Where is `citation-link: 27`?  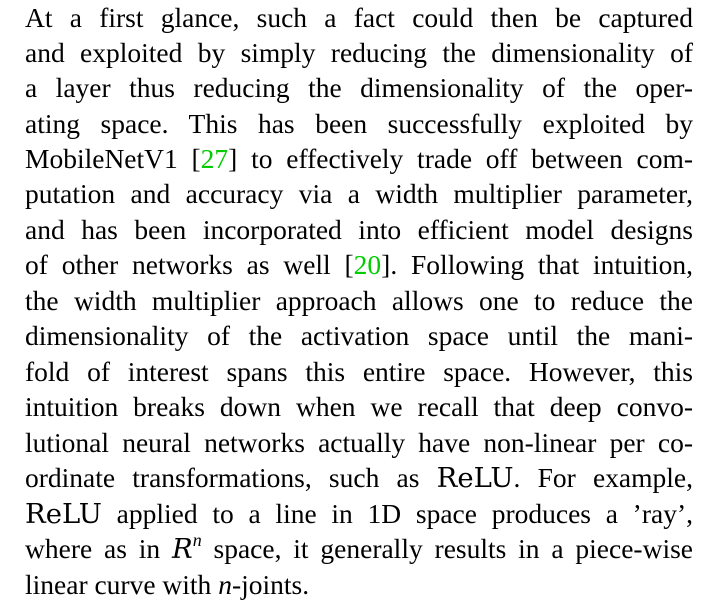 citation-link: 27 is located at coordinates (214, 158).